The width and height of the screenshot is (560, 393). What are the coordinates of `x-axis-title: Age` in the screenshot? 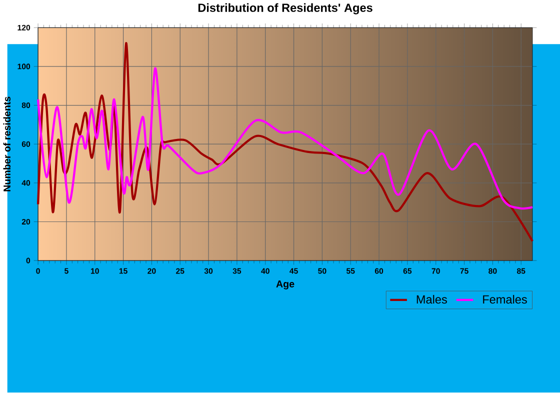 It's located at (285, 285).